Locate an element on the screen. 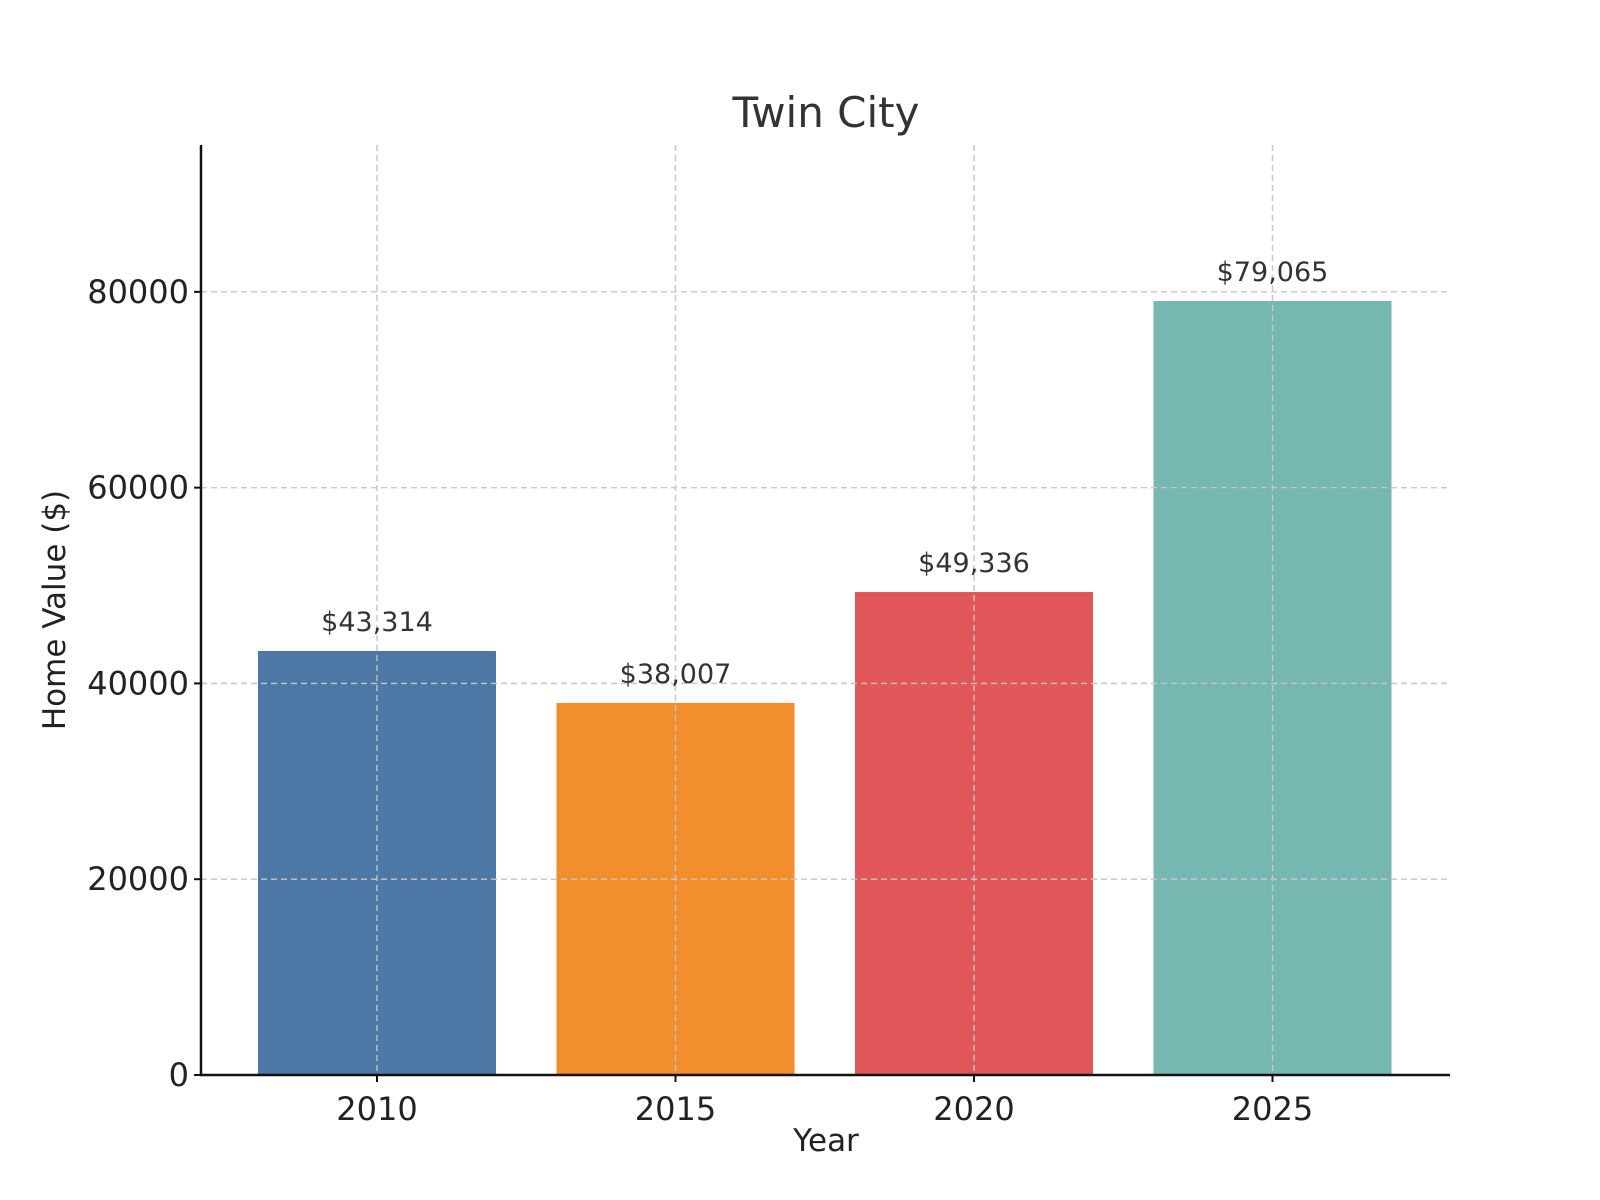 This screenshot has width=1600, height=1200. data-label: $49,336 is located at coordinates (974, 563).